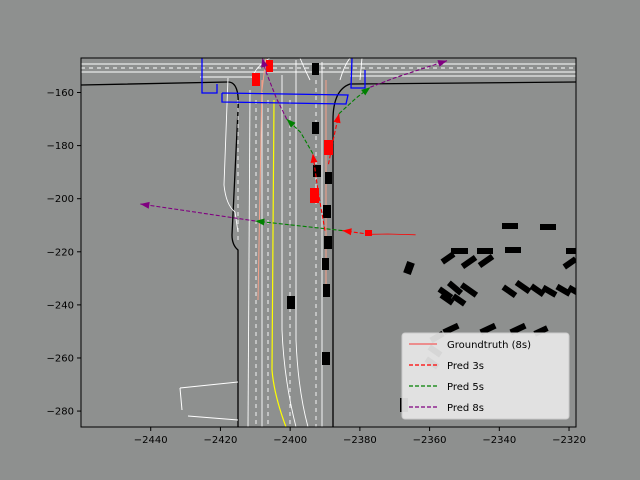 This screenshot has height=480, width=640. I want to click on legend: Groundtruth (8s) Pred 3s Pred 5s Pred 8s, so click(485, 376).